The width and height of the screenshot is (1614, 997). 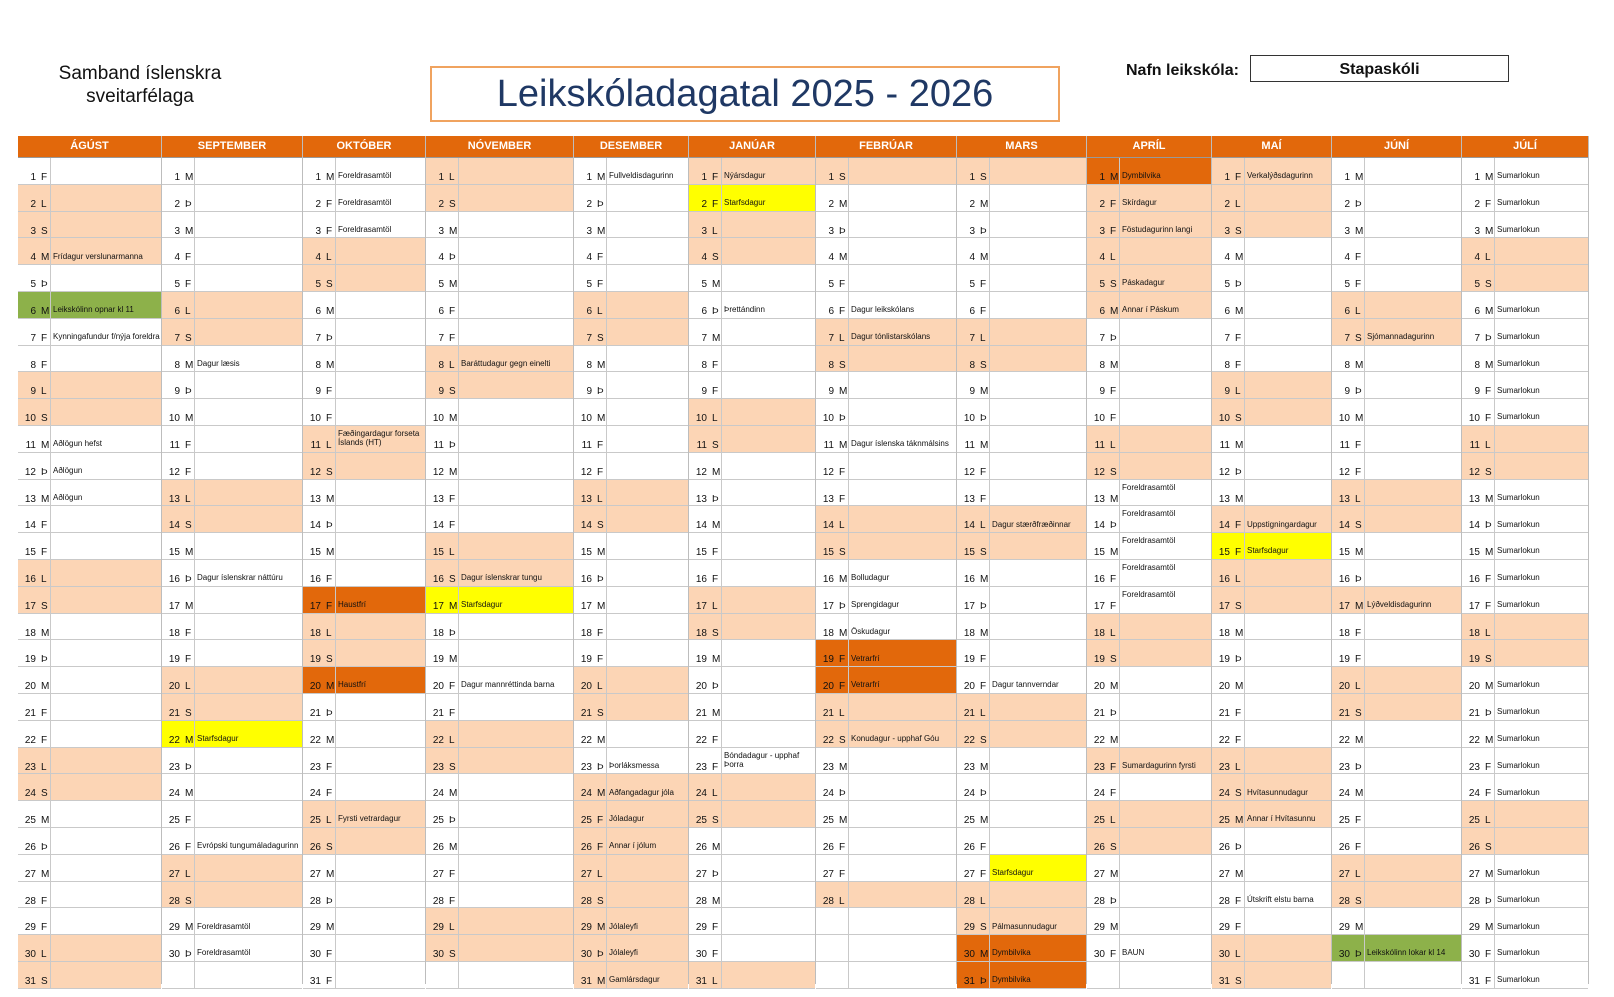 I want to click on day-cell: 16 L, so click(x=1271, y=573).